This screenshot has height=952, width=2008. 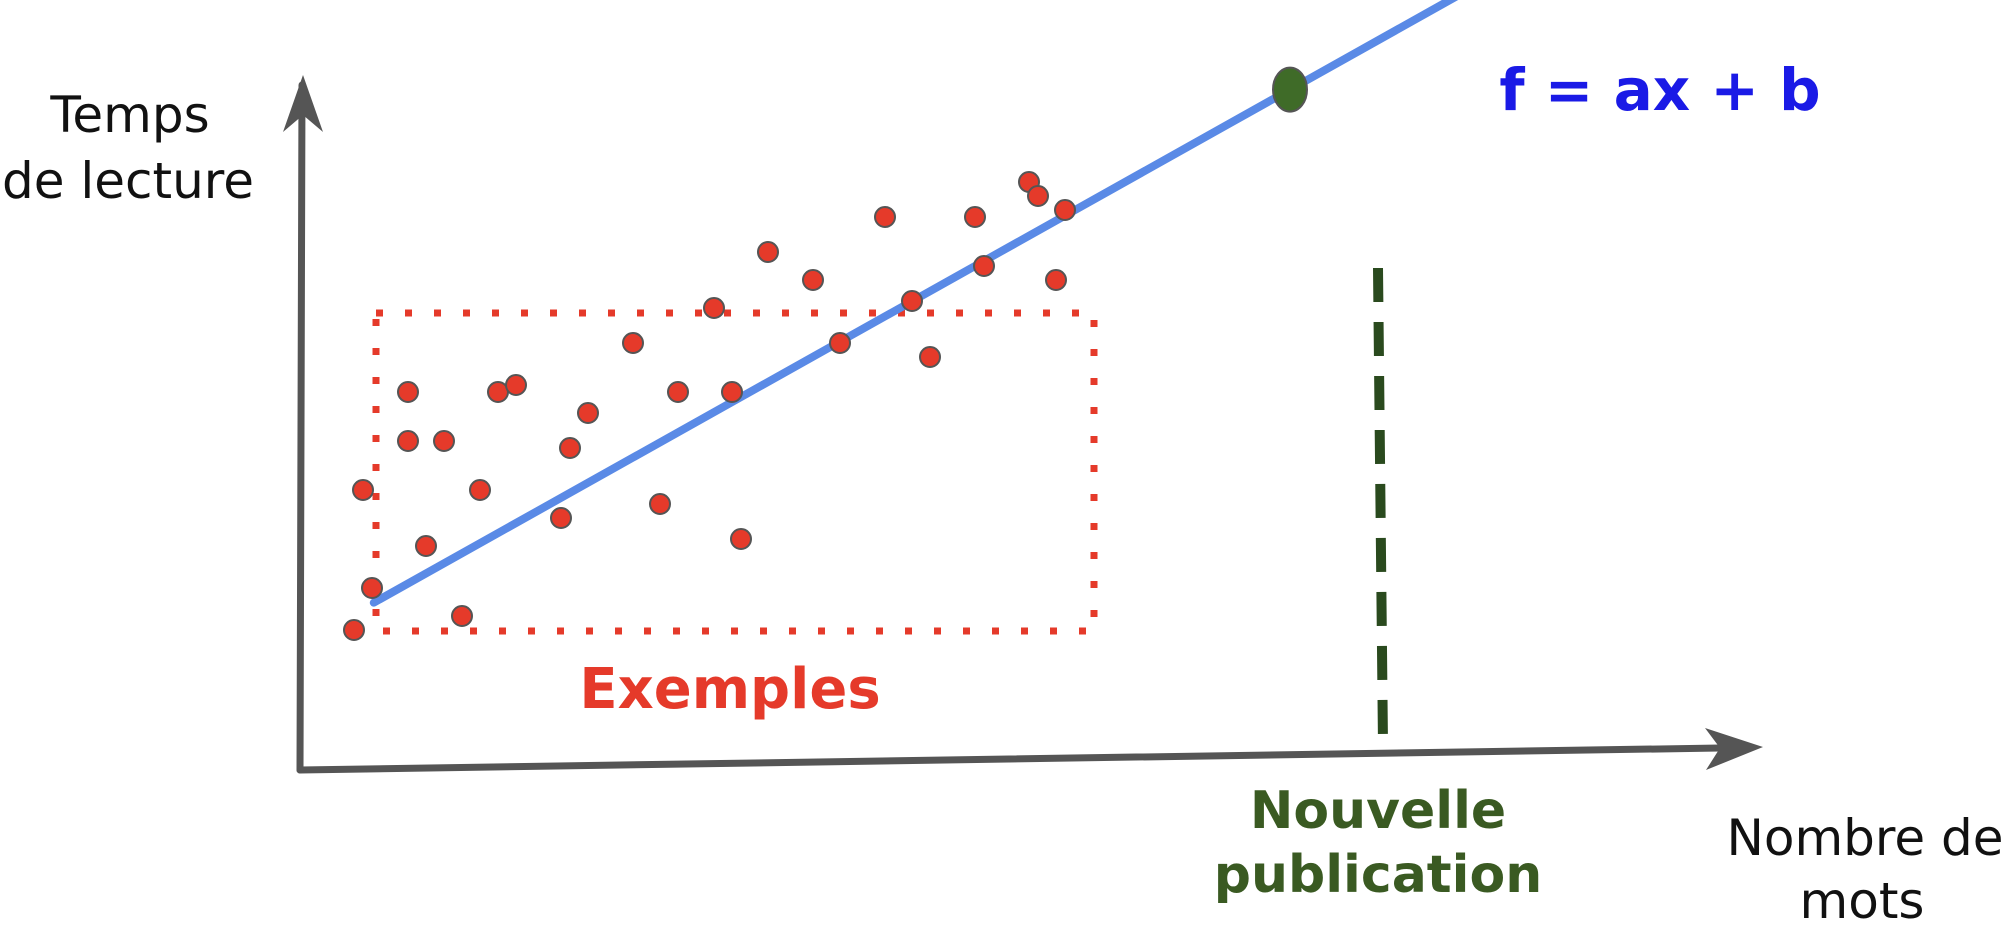 What do you see at coordinates (128, 181) in the screenshot?
I see `y-axis-label-line2: de lecture` at bounding box center [128, 181].